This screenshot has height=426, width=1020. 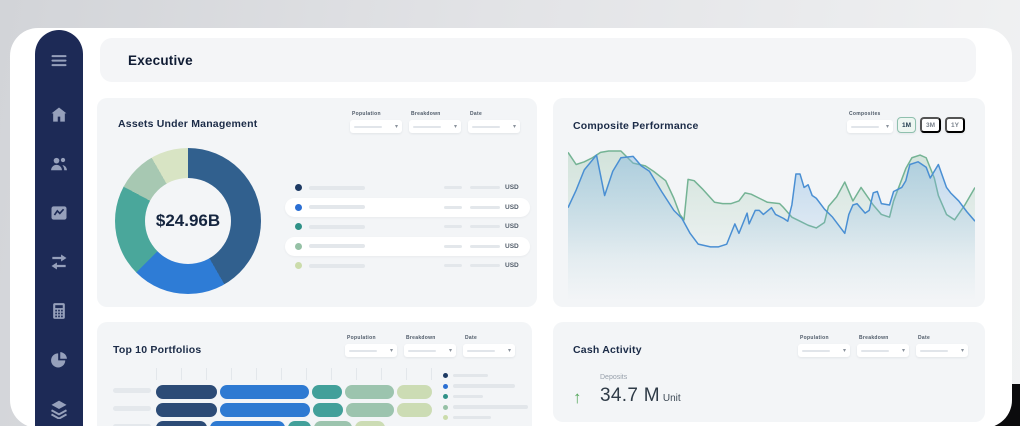 I want to click on donut-ring, so click(x=188, y=221).